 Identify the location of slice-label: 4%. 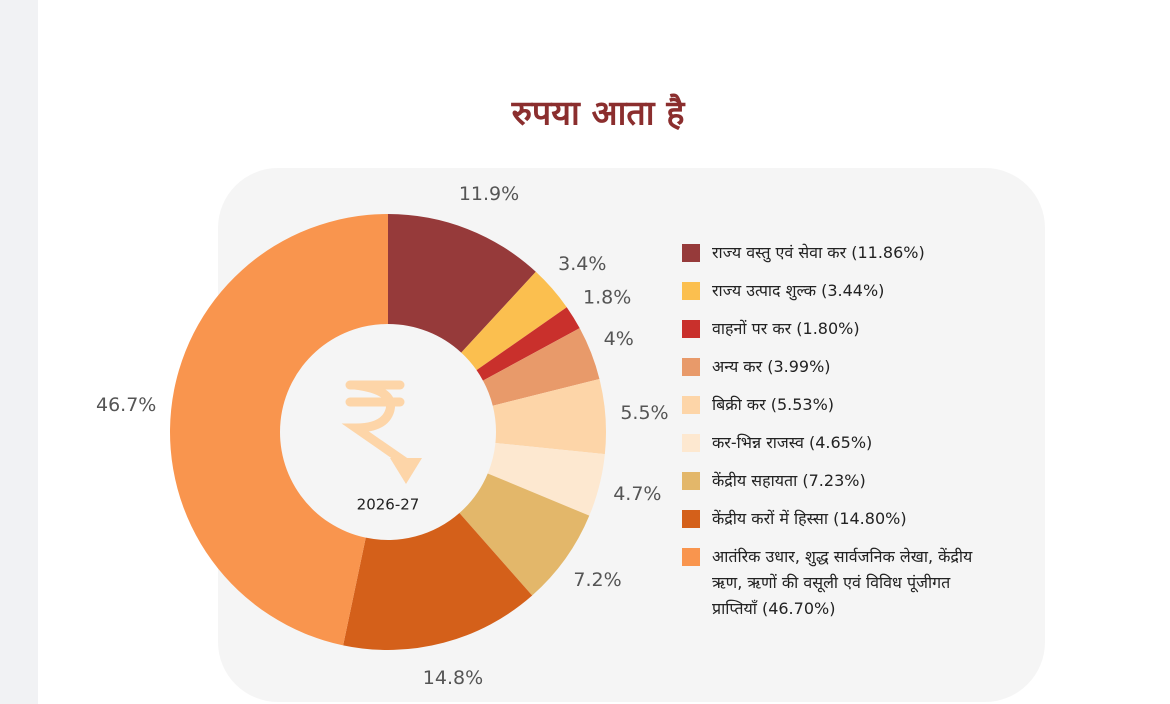
(619, 339).